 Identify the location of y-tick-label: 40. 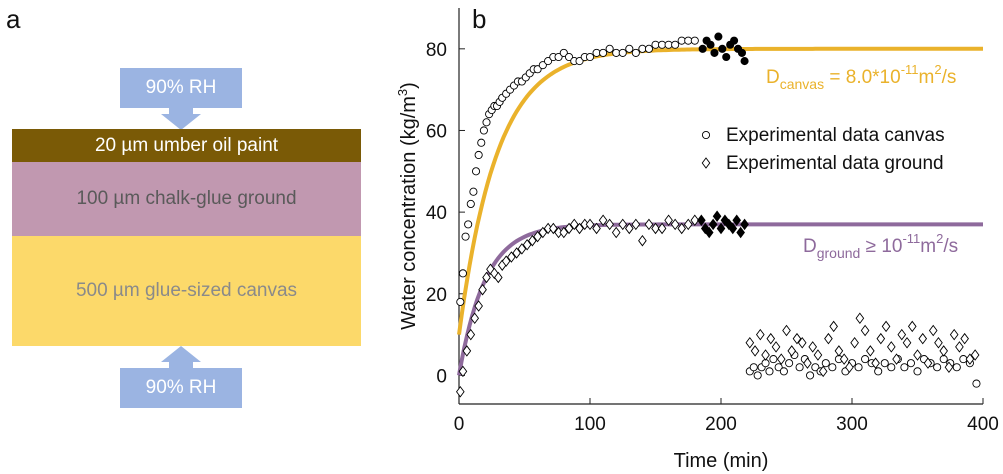
(436, 213).